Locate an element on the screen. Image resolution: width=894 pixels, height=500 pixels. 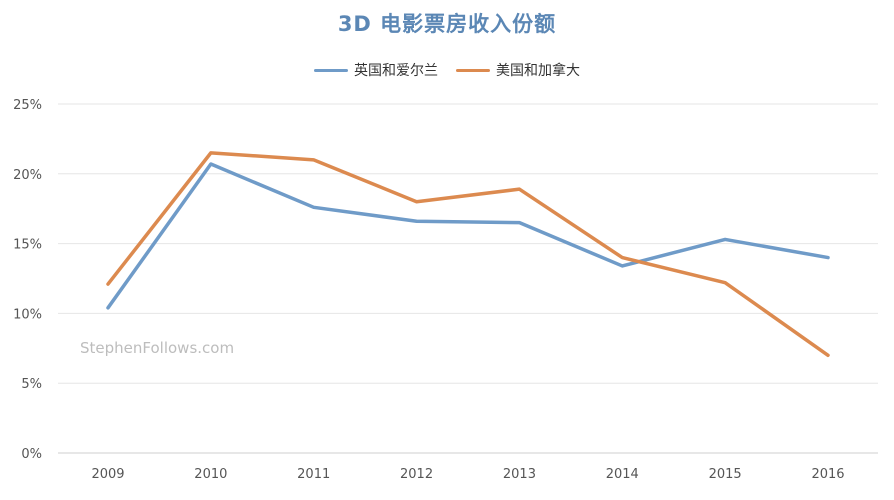
x-tick-label-2014: 2014 is located at coordinates (622, 474).